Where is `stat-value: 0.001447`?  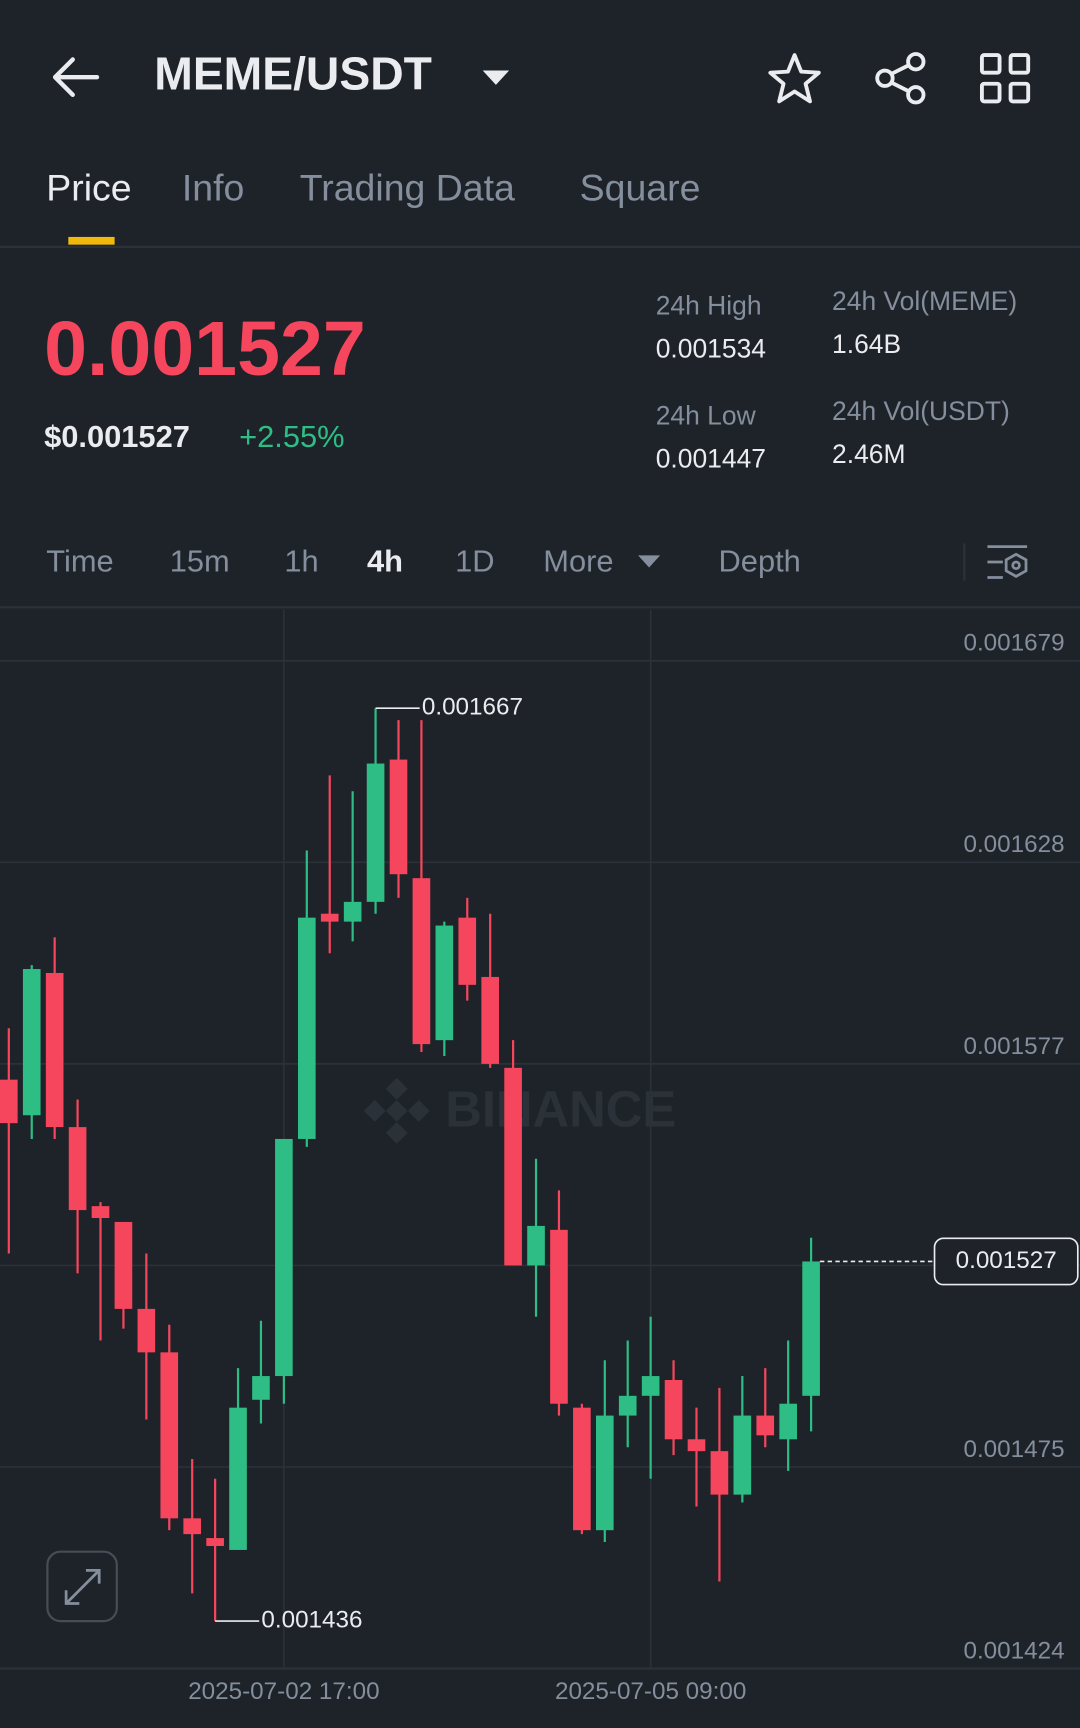 stat-value: 0.001447 is located at coordinates (711, 459).